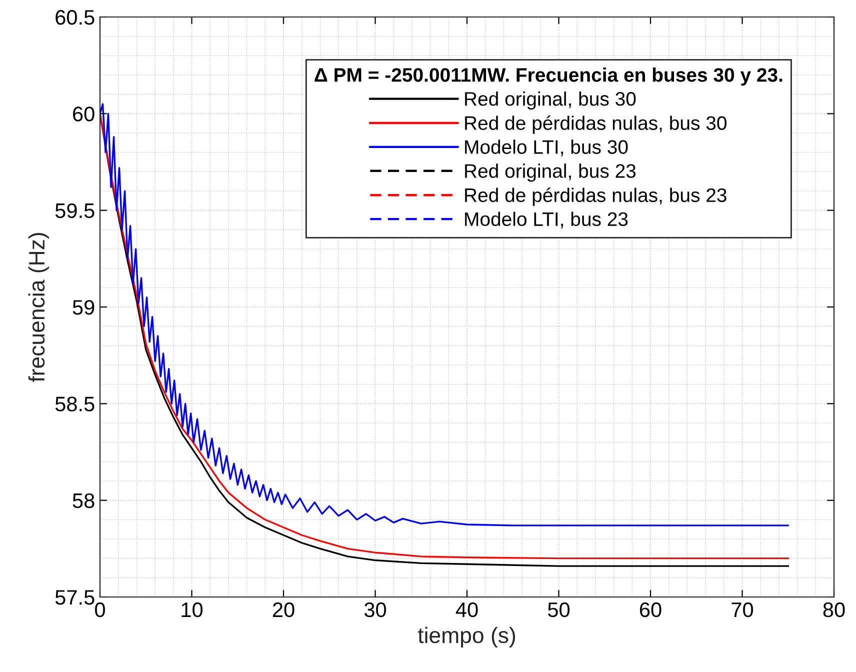 The image size is (856, 672). Describe the element at coordinates (83, 500) in the screenshot. I see `y-tick-label: 58` at that location.